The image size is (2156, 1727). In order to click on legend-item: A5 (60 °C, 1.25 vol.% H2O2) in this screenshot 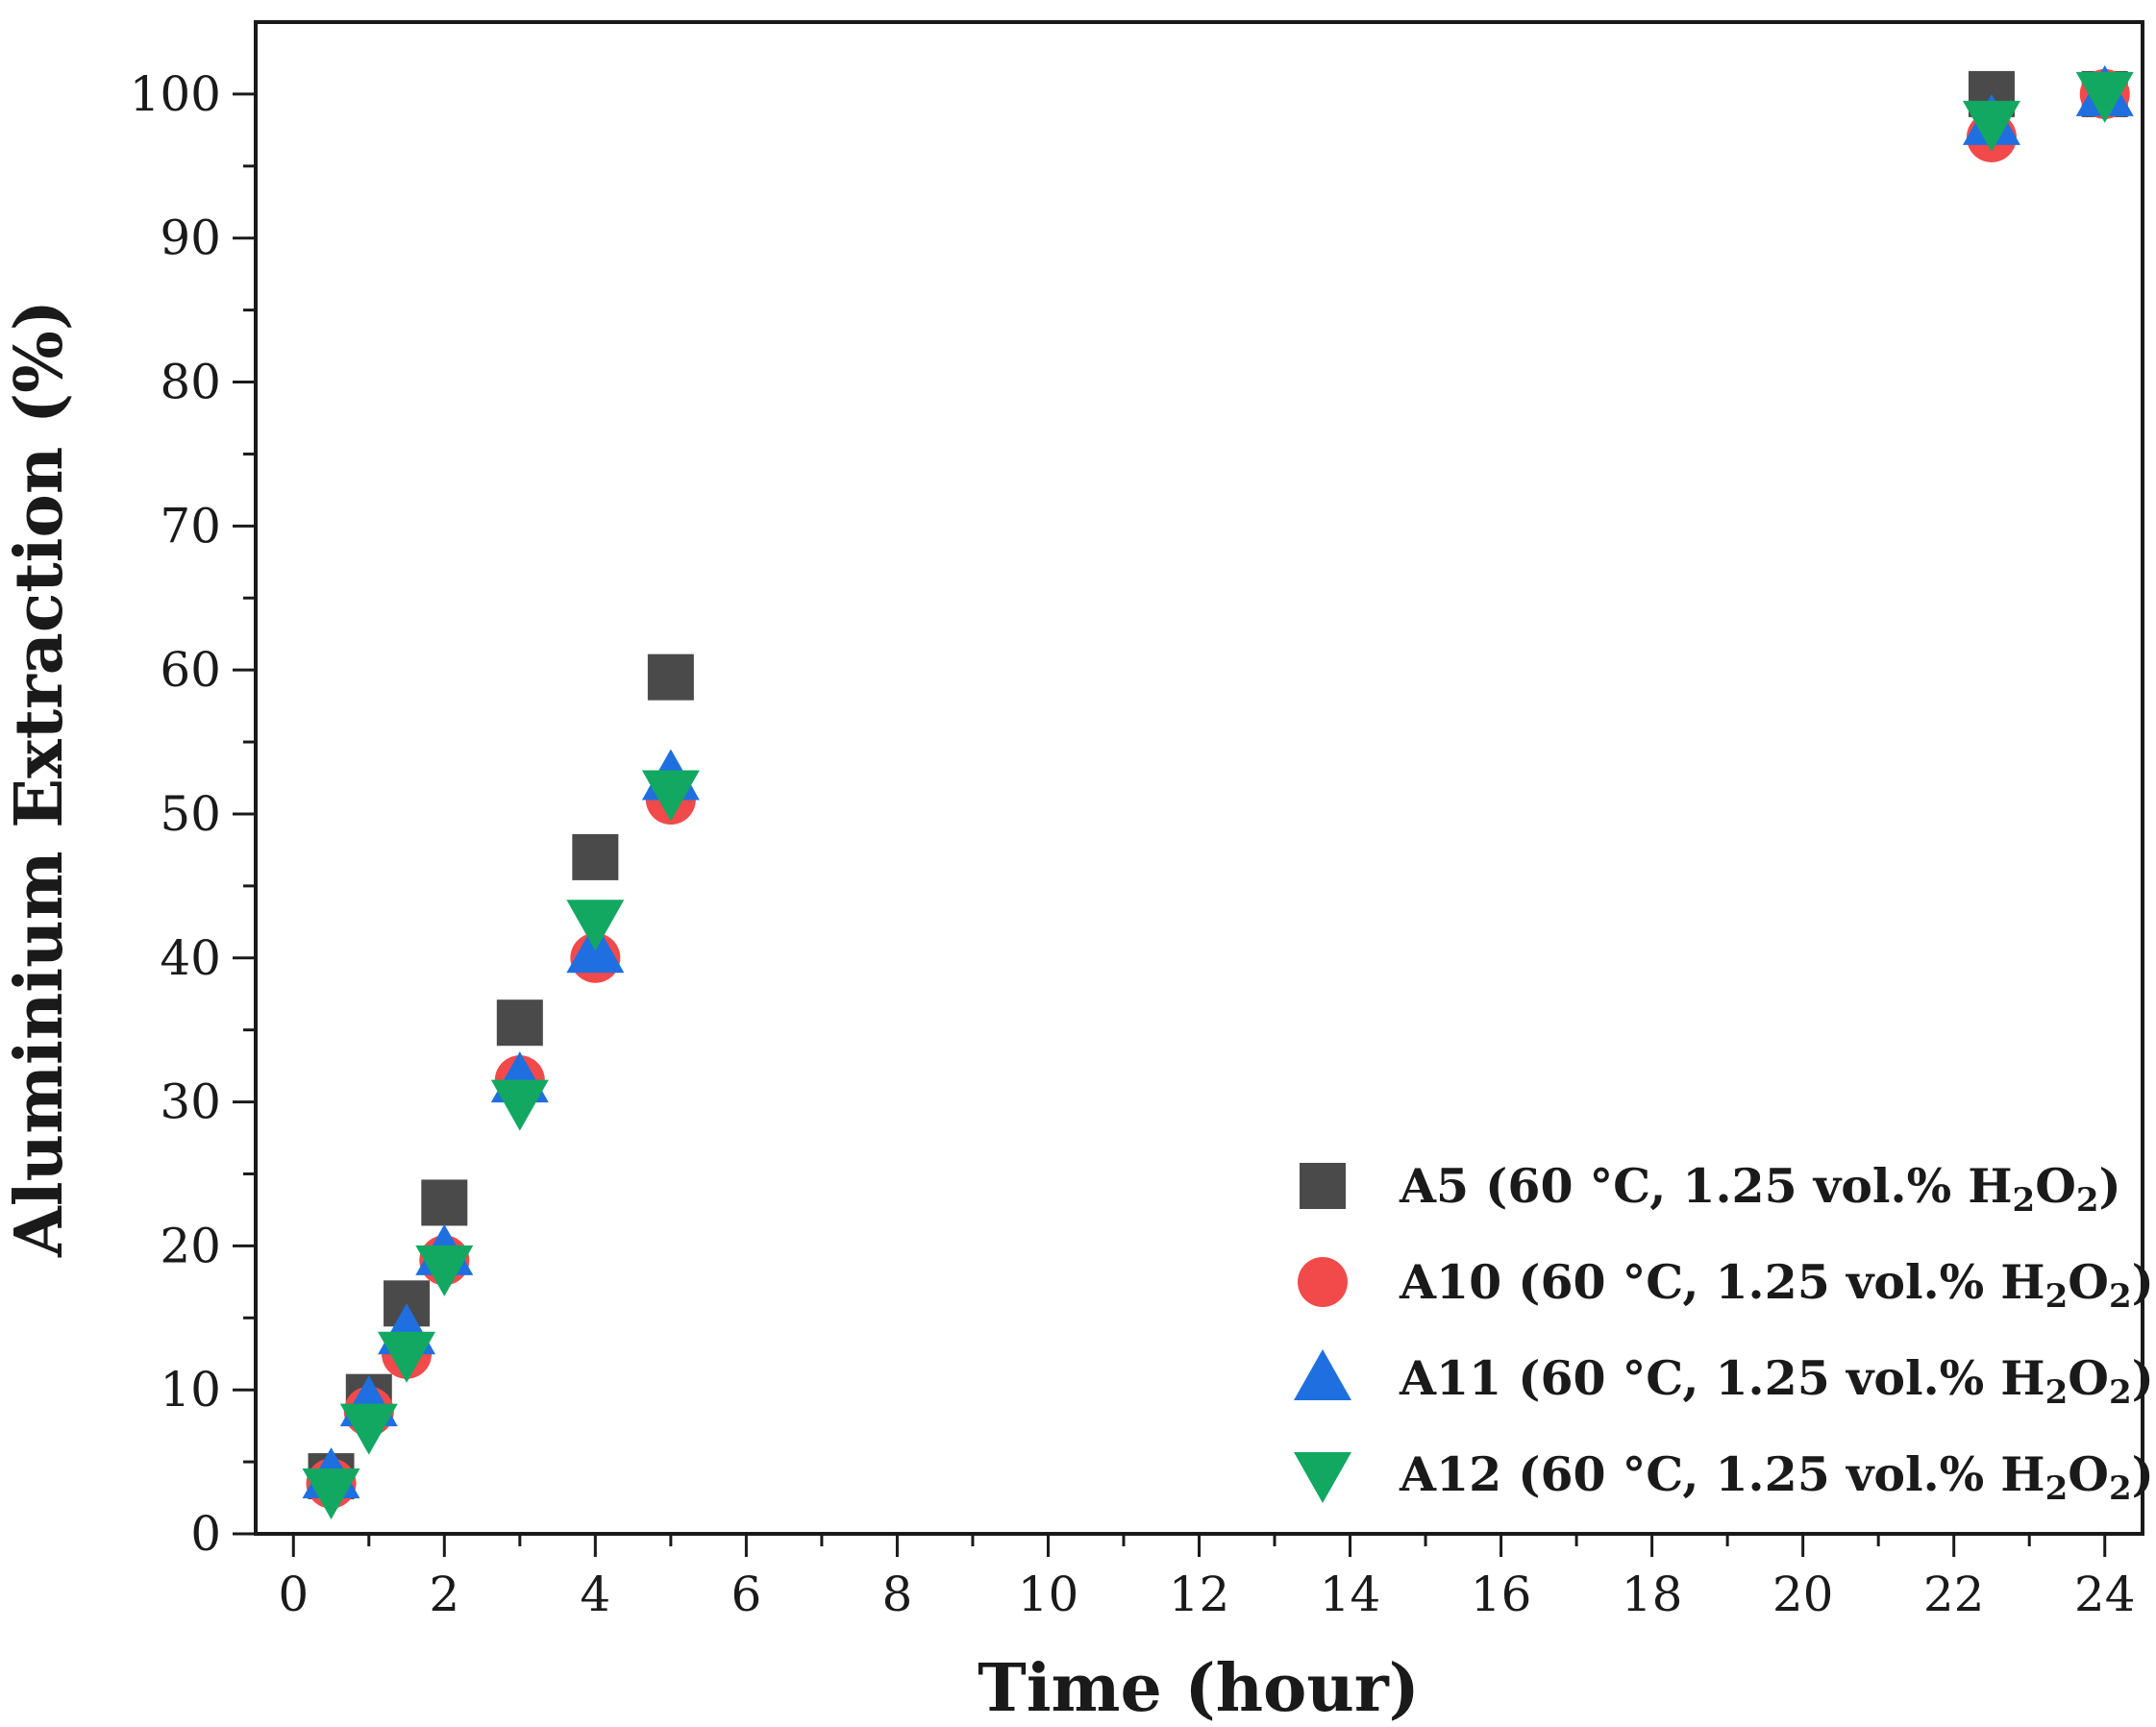, I will do `click(1710, 1189)`.